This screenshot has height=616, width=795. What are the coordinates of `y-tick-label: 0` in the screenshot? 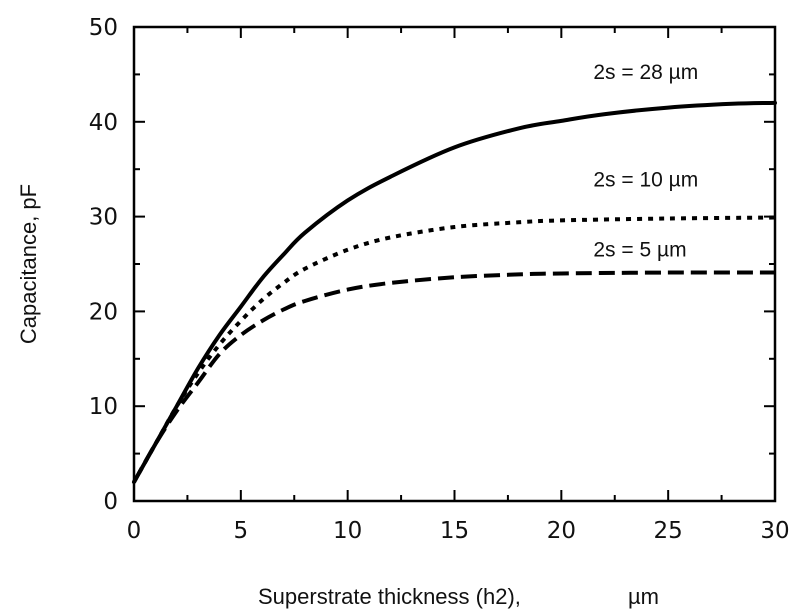 It's located at (110, 502).